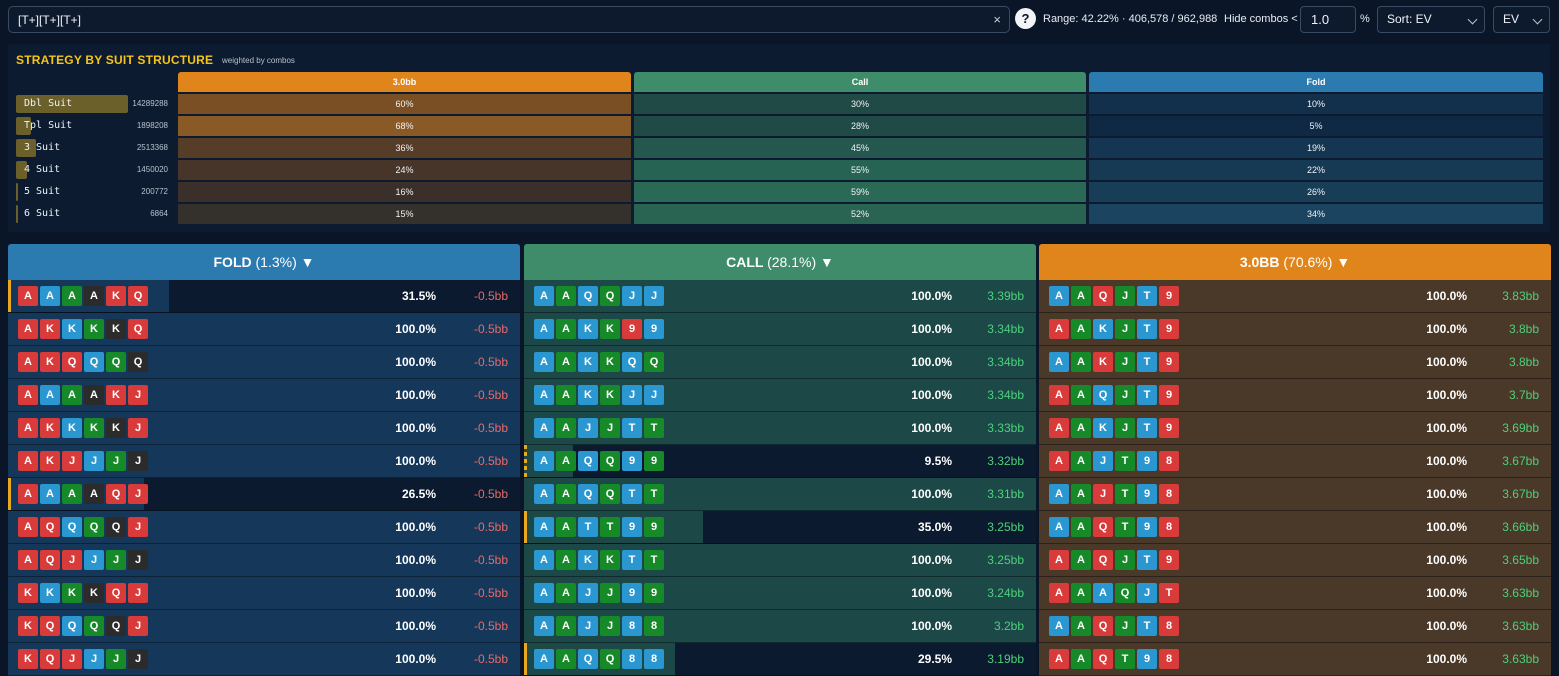 This screenshot has height=676, width=1559. Describe the element at coordinates (264, 494) in the screenshot. I see `hand-row: A A A A Q J 26.5% -0.5bb` at that location.